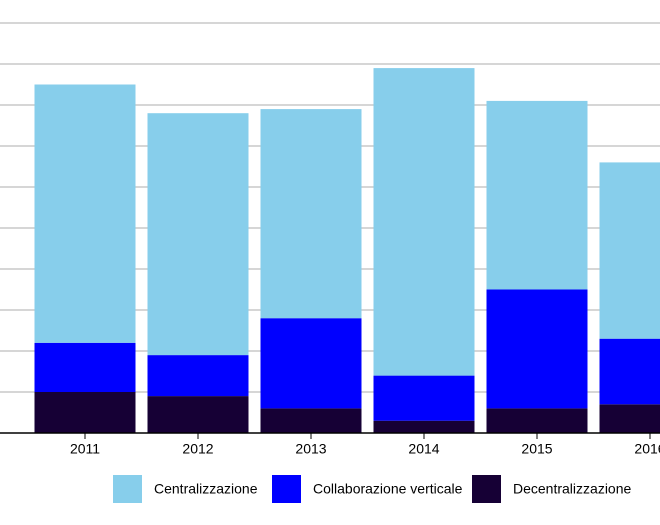 The width and height of the screenshot is (660, 525). Describe the element at coordinates (536, 449) in the screenshot. I see `x-tick-label: 2015` at that location.